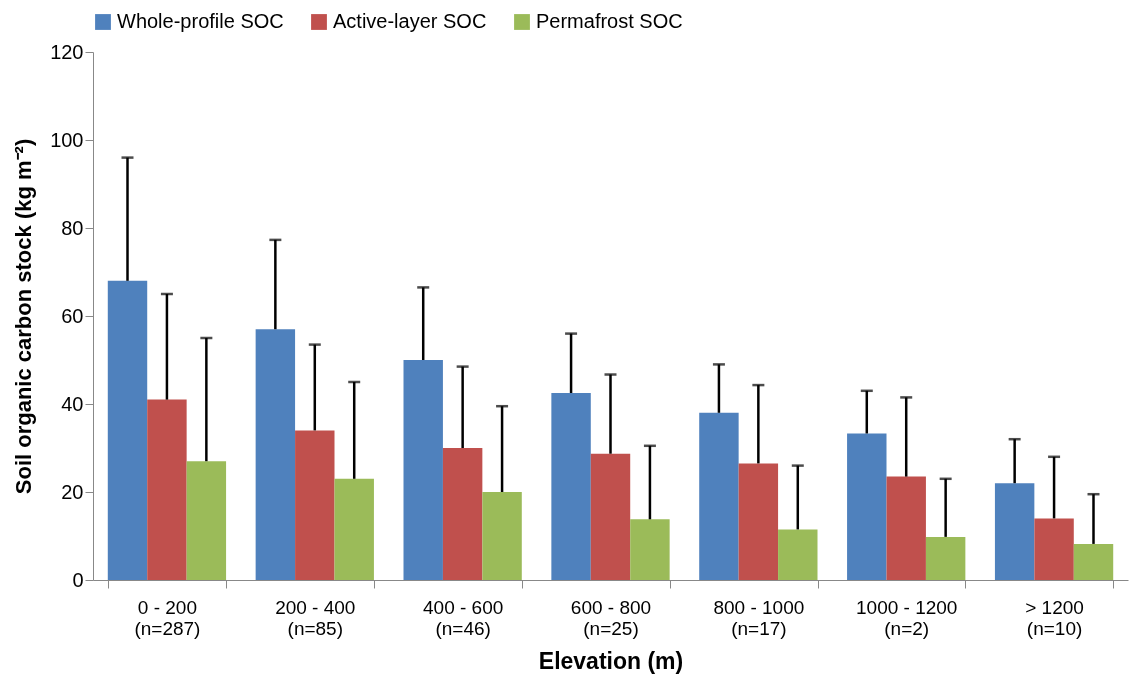  What do you see at coordinates (24, 316) in the screenshot?
I see `y-axis-title: Soil organic carbon stock (kg m⁻²)` at bounding box center [24, 316].